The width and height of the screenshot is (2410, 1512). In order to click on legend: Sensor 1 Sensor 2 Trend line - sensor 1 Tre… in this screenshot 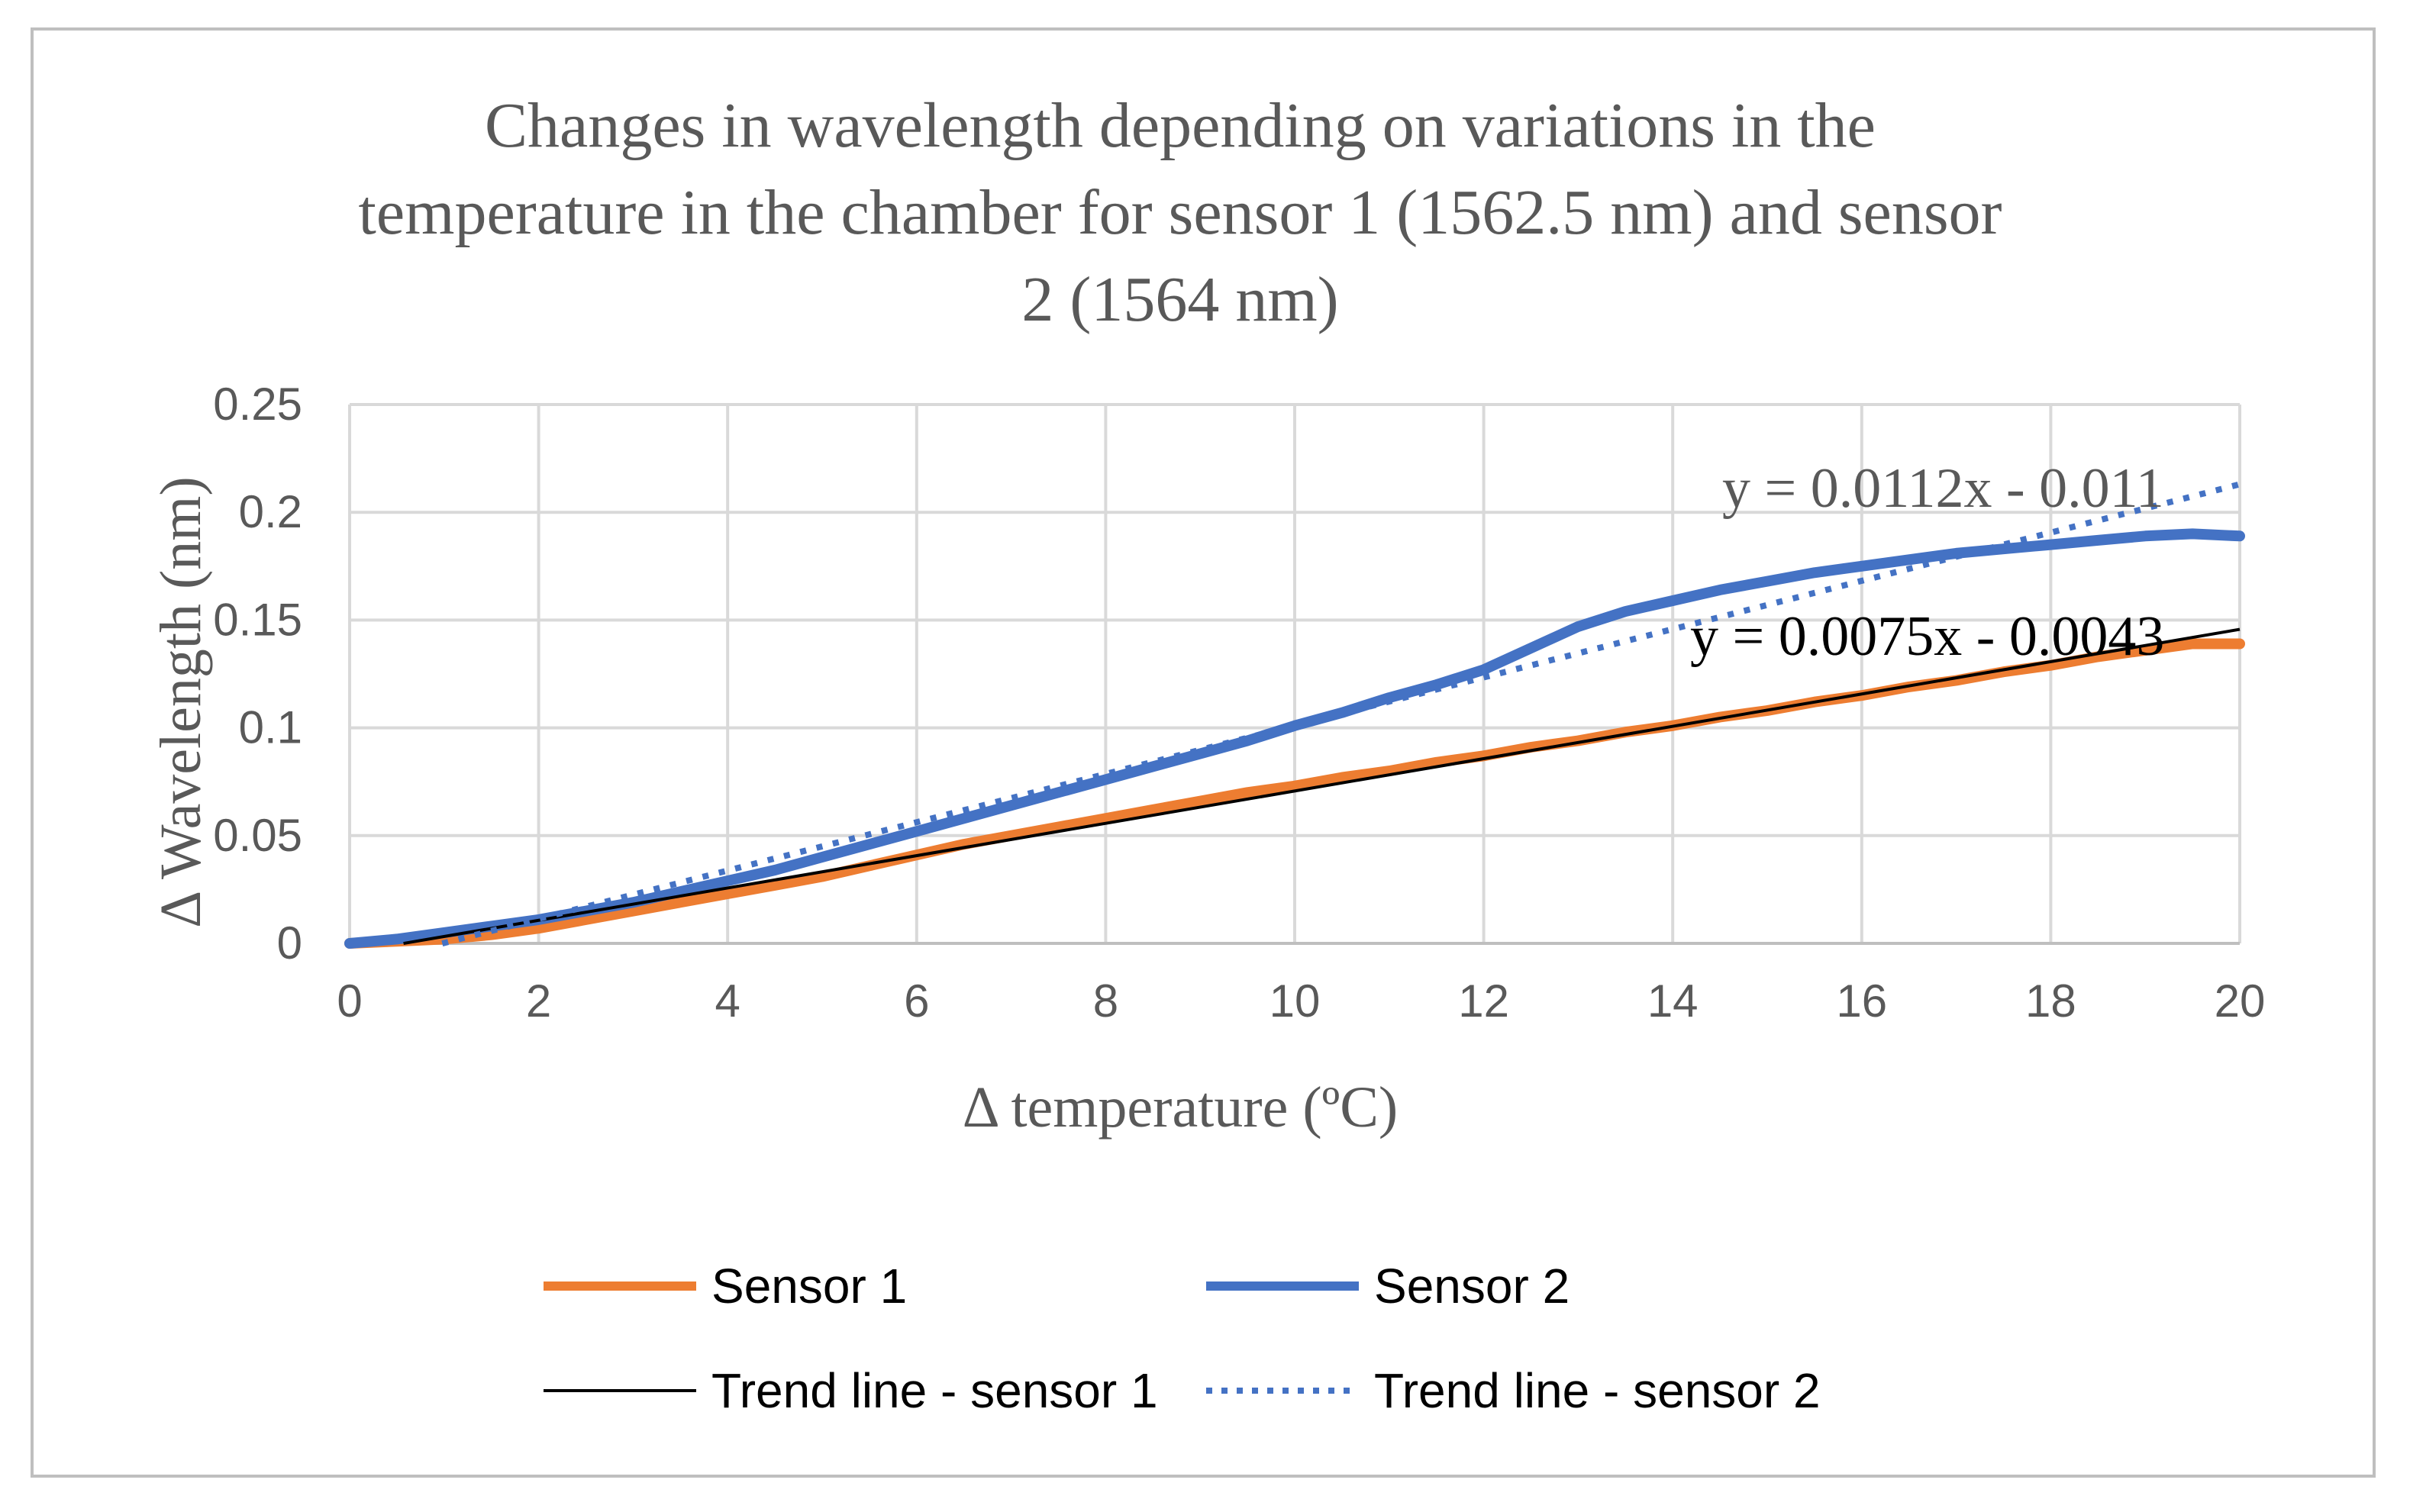, I will do `click(1182, 1338)`.